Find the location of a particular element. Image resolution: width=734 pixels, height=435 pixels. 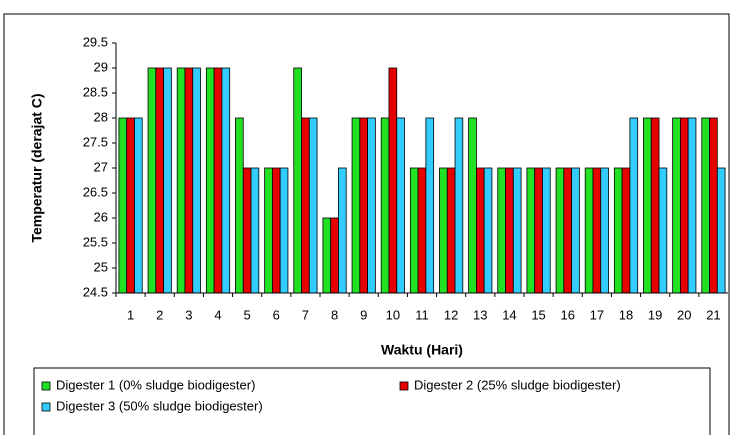

x-tick-label: 9 is located at coordinates (363, 314).